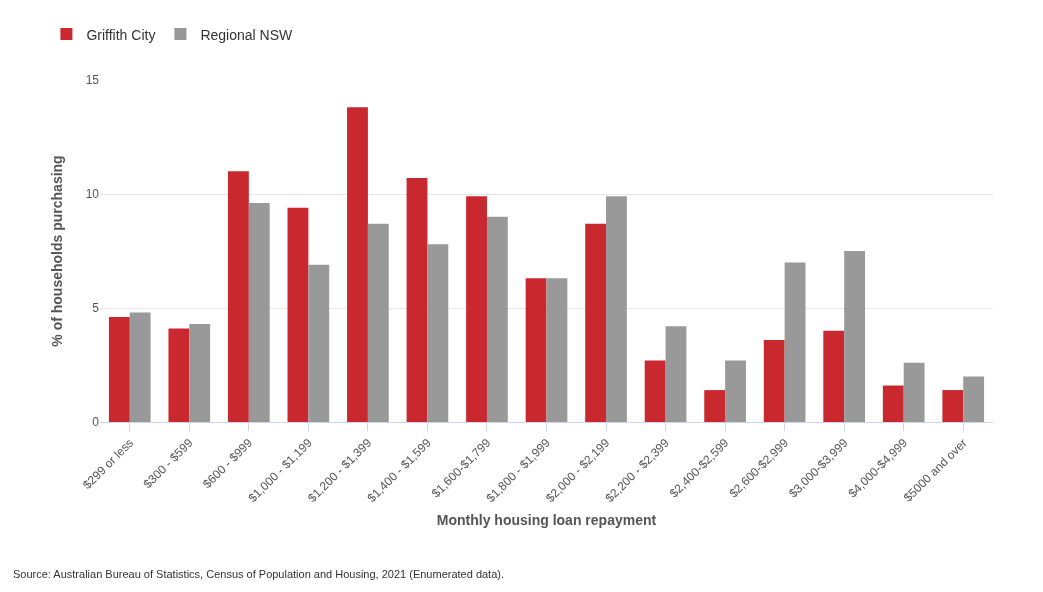 This screenshot has height=592, width=1043. I want to click on legend-label: Griffith City, so click(121, 34).